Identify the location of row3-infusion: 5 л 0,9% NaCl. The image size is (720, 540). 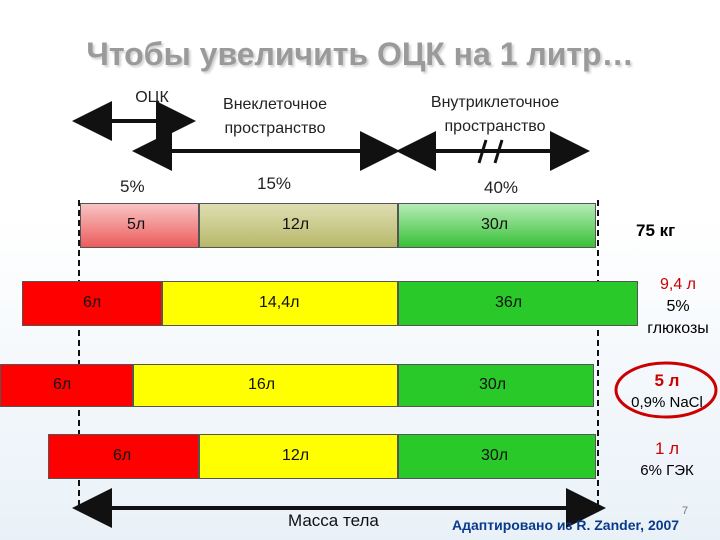
(667, 392).